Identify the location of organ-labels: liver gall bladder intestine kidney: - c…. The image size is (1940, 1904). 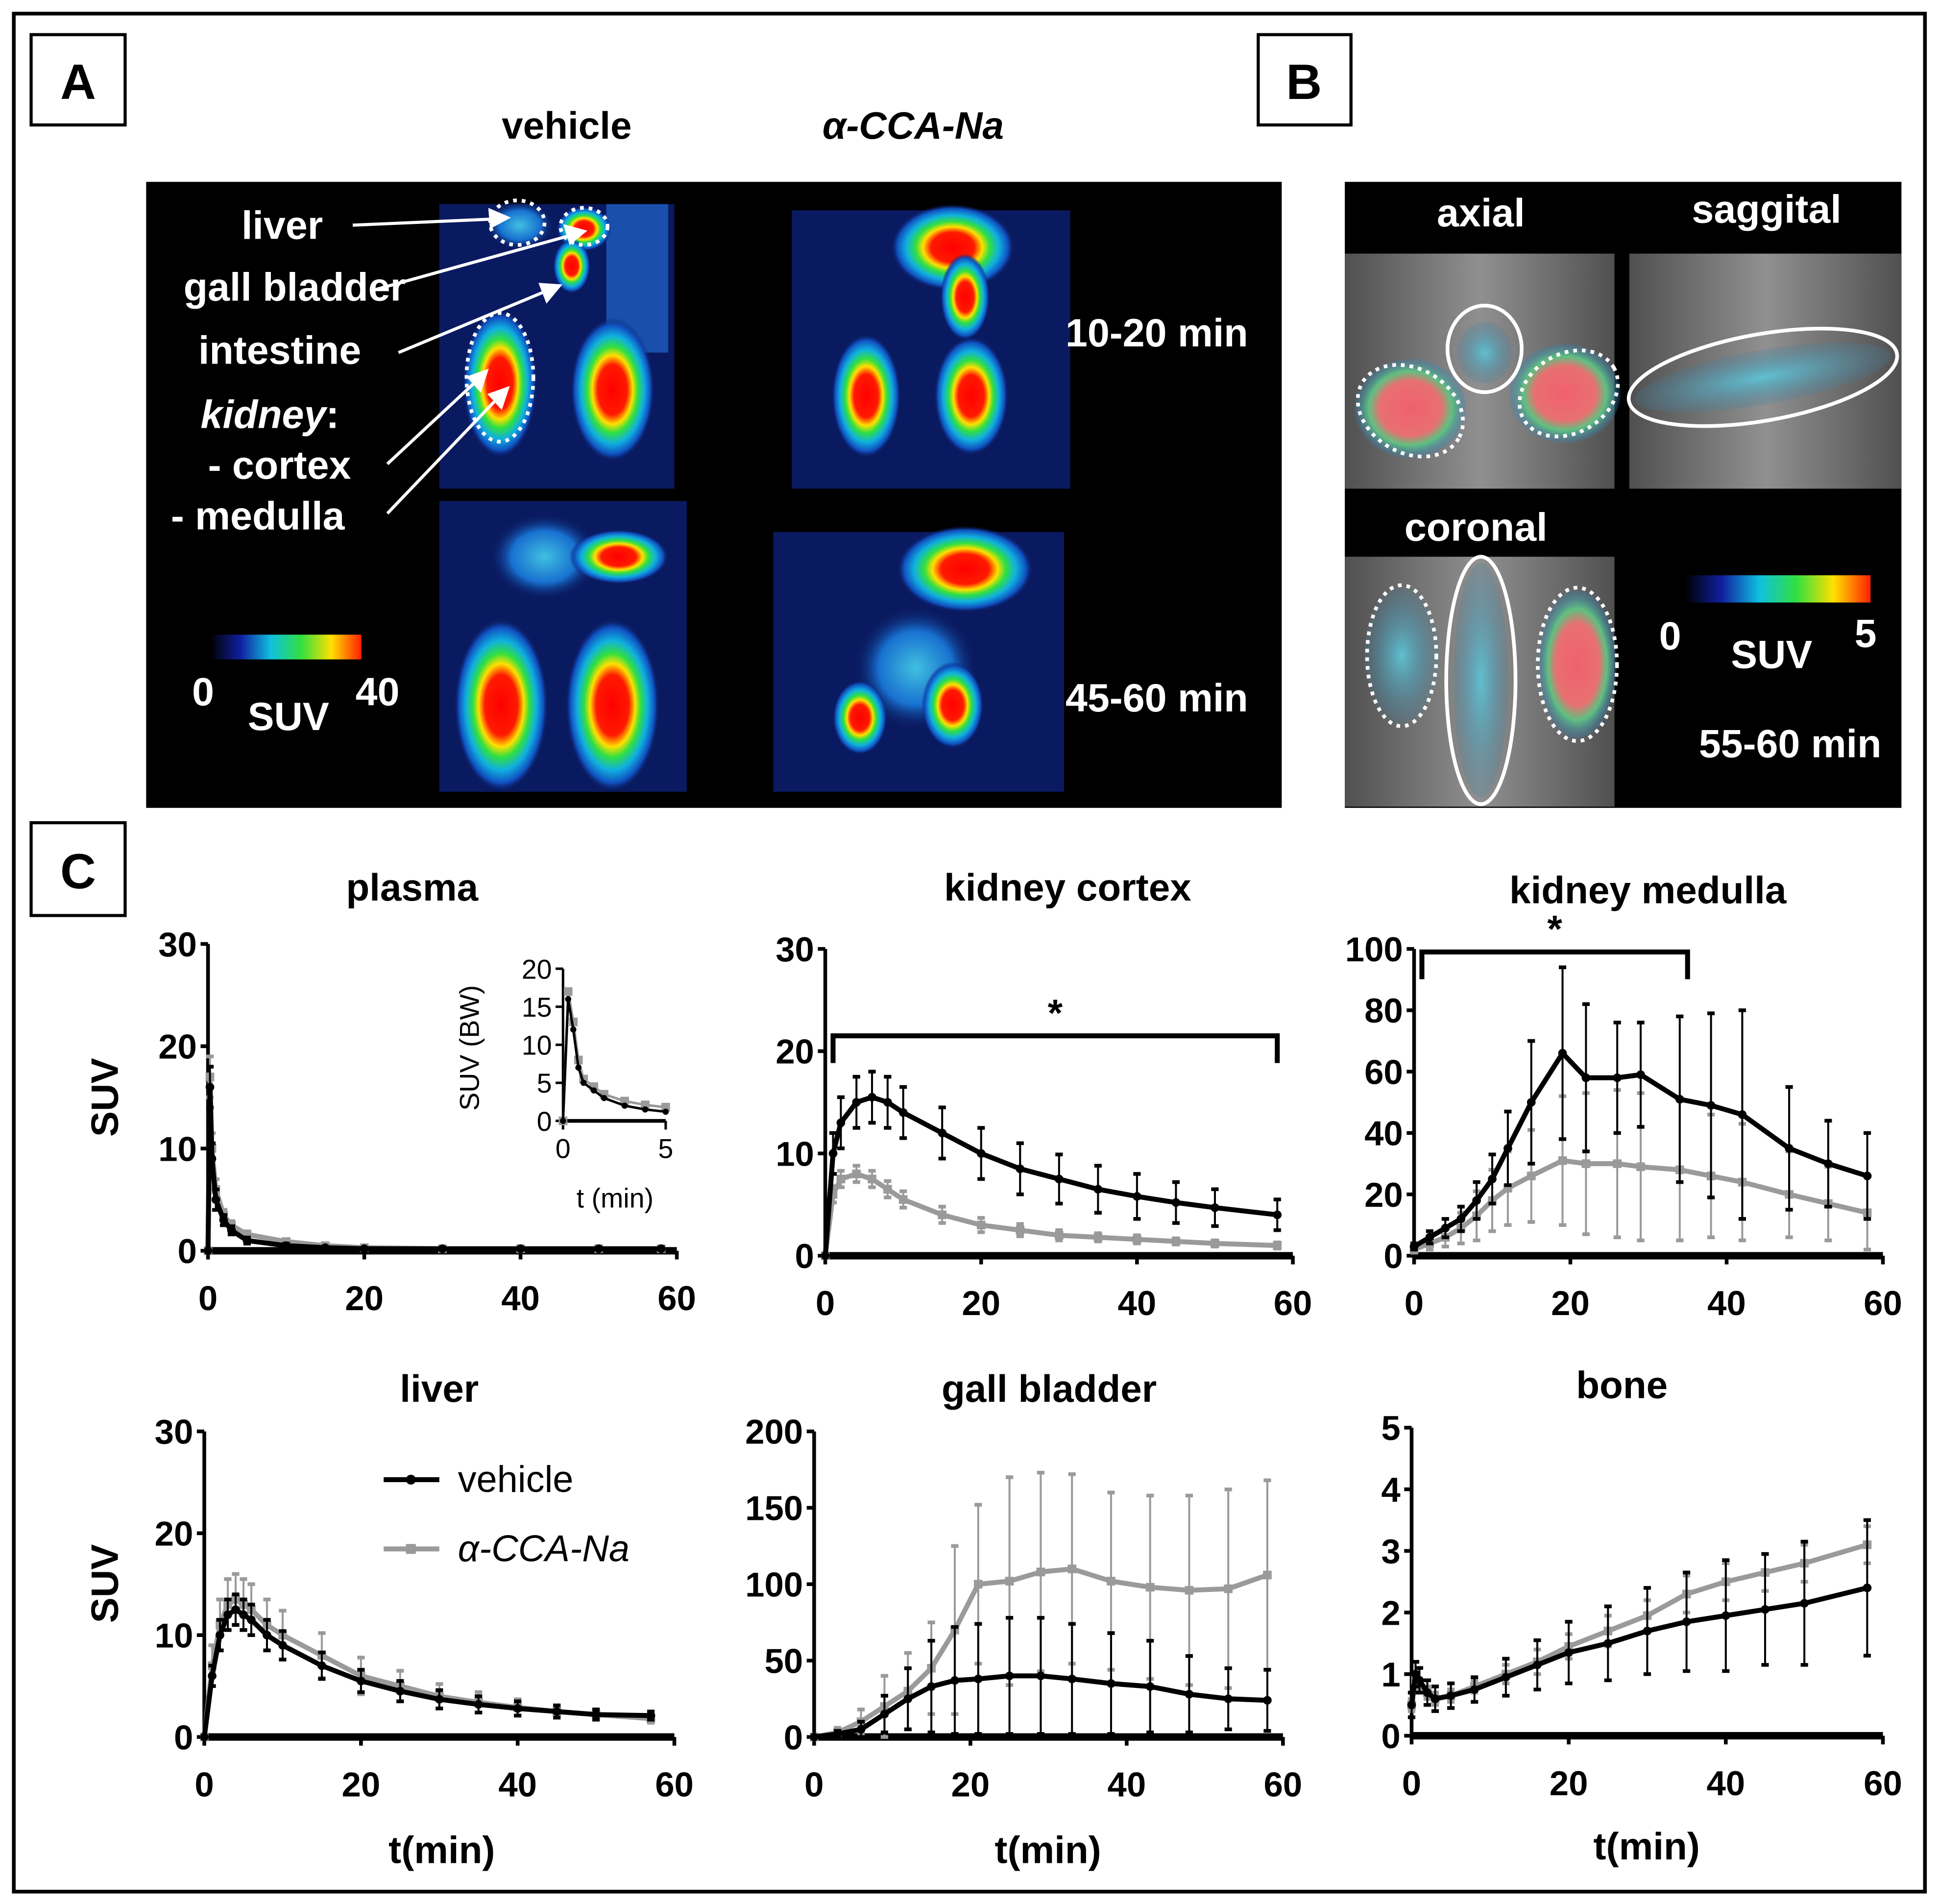
(379, 370).